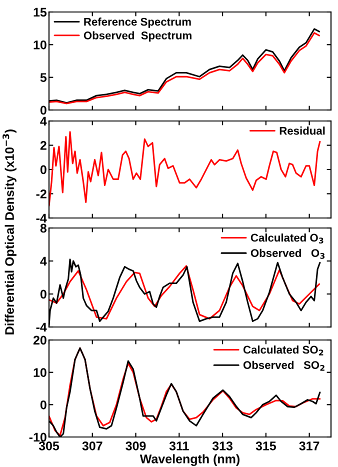 Image resolution: width=338 pixels, height=467 pixels. I want to click on y-tick-label: -10, so click(37, 437).